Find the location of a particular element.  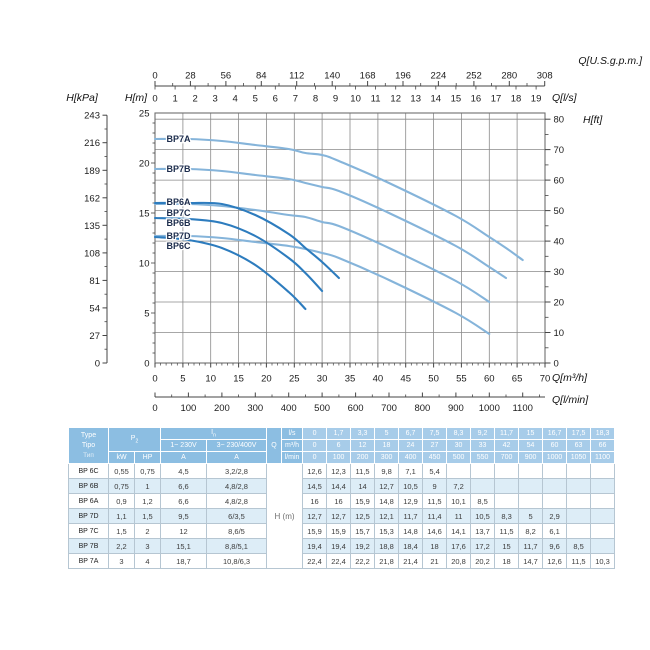

header-amp-1: A is located at coordinates (184, 457).